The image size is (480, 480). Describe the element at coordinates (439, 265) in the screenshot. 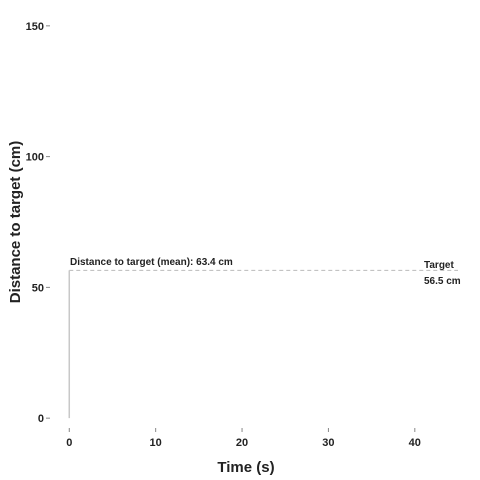

I see `target-annotation-label: Target` at that location.